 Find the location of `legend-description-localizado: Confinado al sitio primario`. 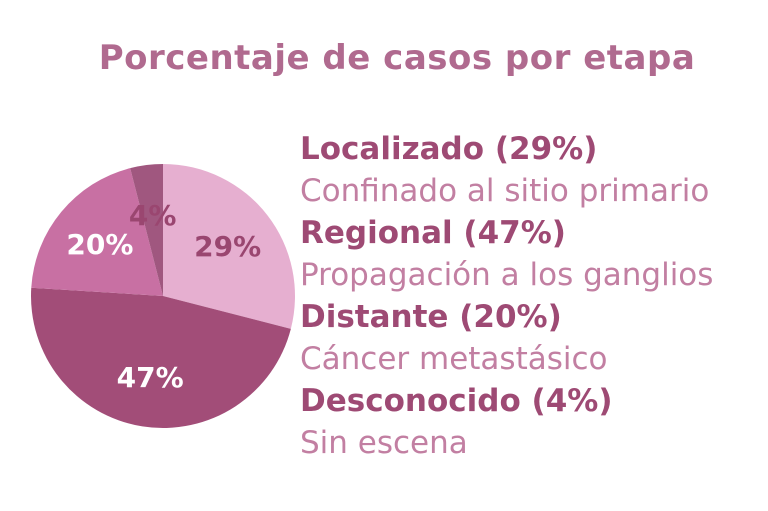

legend-description-localizado: Confinado al sitio primario is located at coordinates (505, 191).